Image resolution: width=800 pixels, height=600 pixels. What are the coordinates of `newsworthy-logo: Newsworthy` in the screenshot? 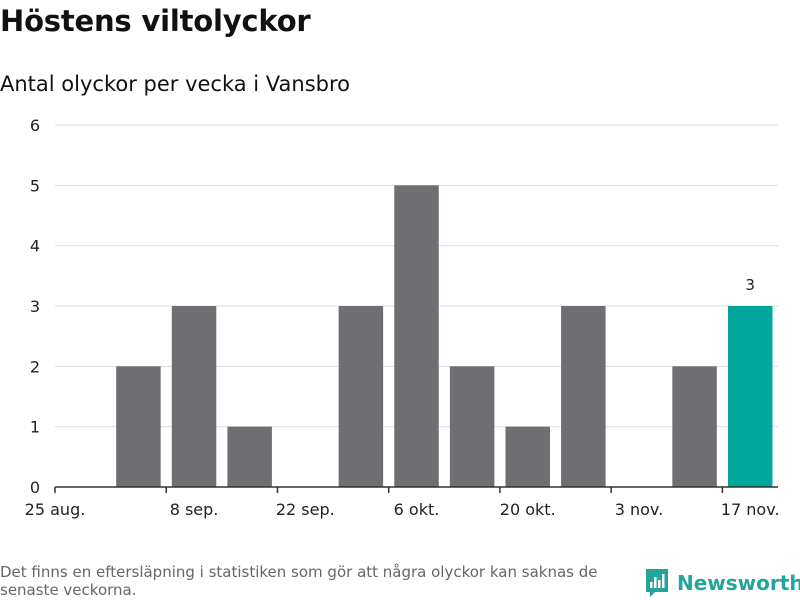 It's located at (722, 583).